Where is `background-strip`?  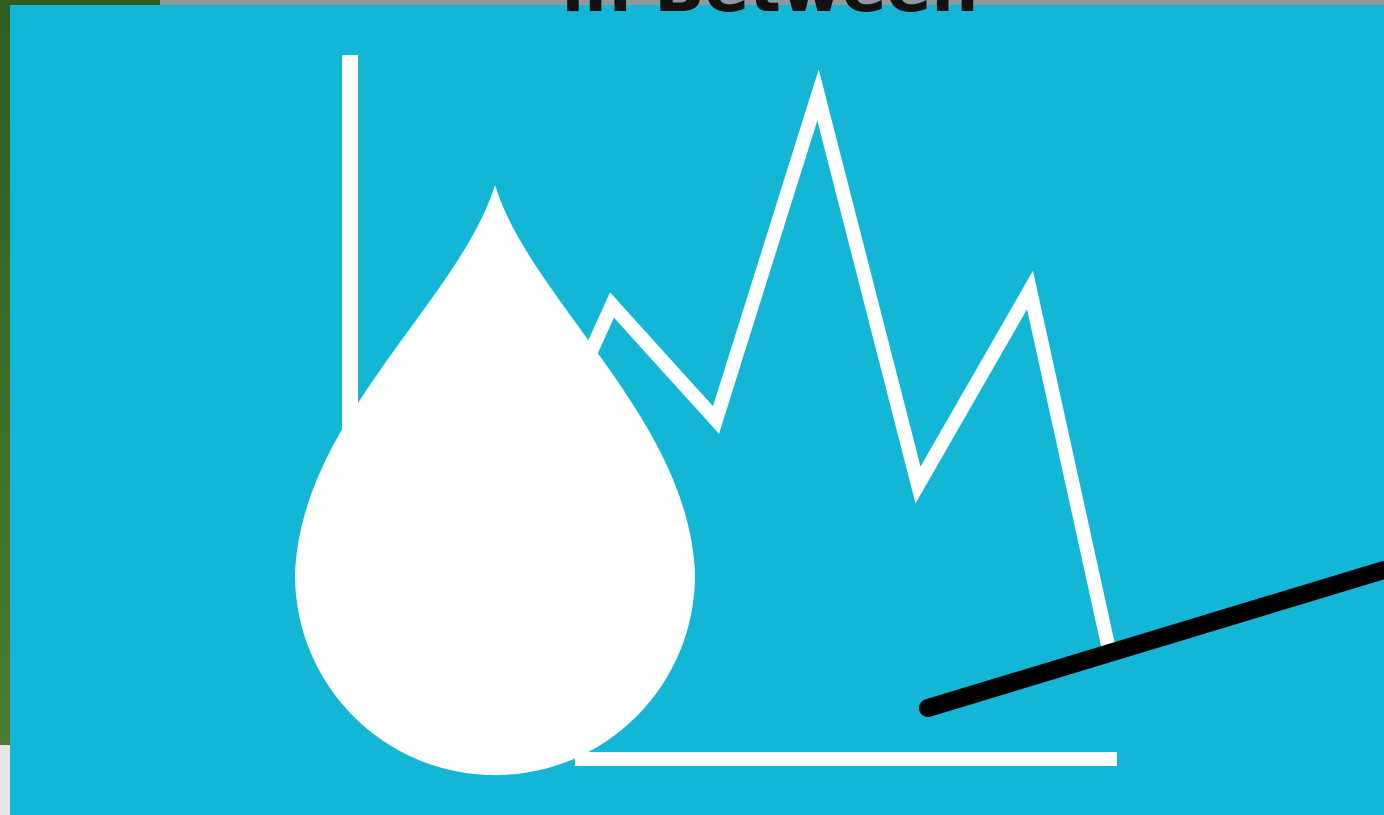 background-strip is located at coordinates (772, 3).